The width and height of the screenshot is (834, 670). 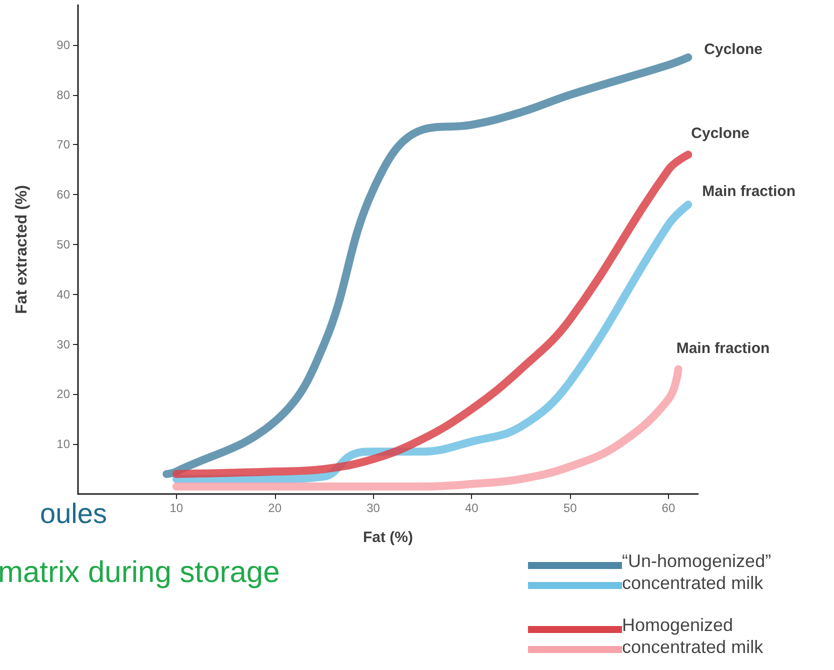 What do you see at coordinates (73, 514) in the screenshot?
I see `text: oules` at bounding box center [73, 514].